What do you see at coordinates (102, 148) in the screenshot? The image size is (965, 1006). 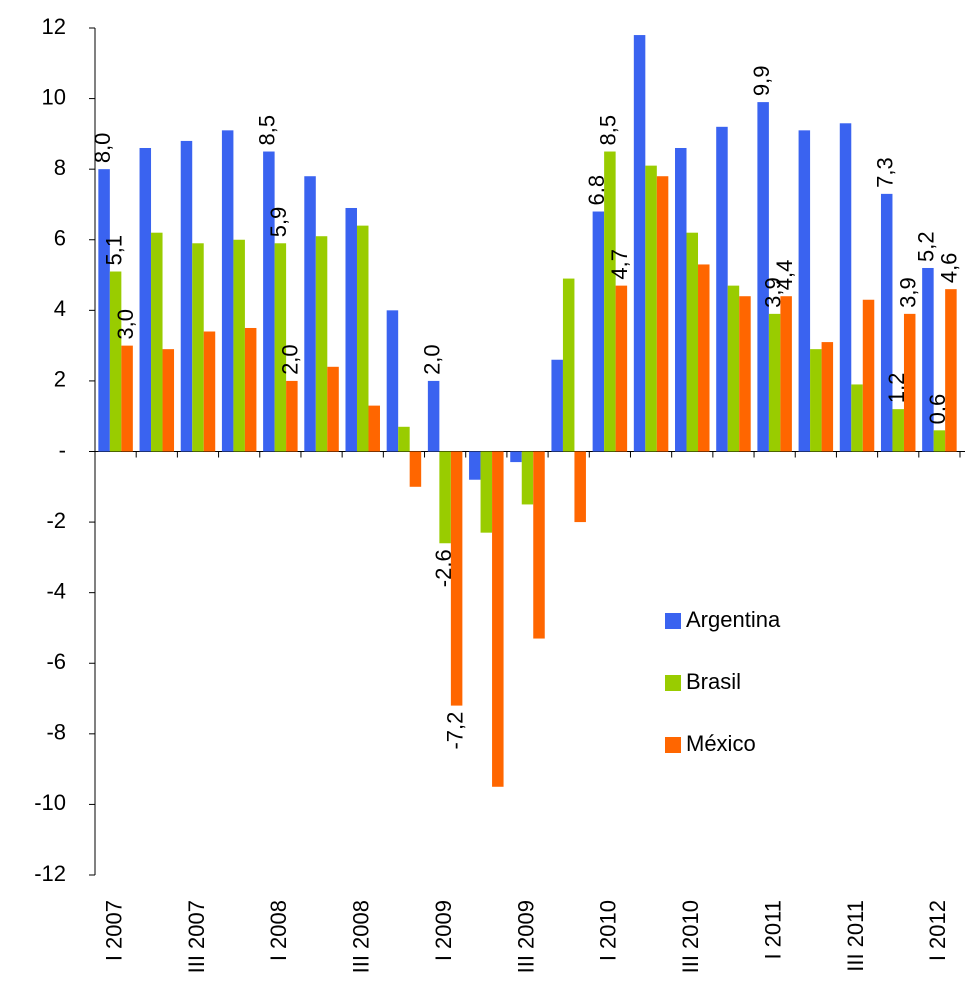 I see `value-label: 8,0` at bounding box center [102, 148].